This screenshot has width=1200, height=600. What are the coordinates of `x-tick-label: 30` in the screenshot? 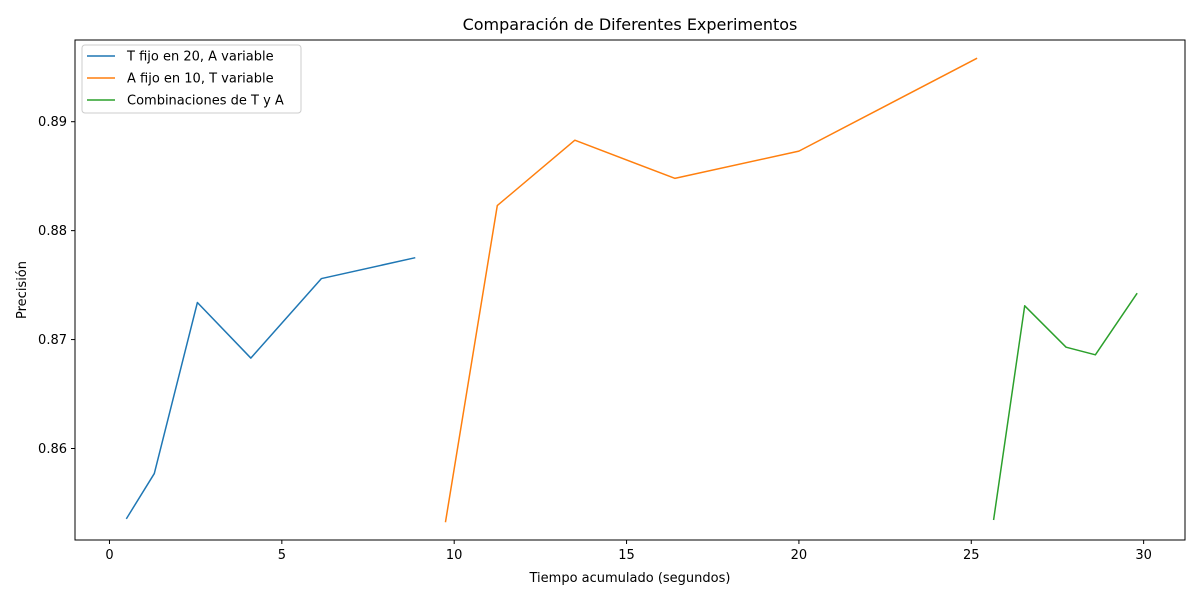 It's located at (1143, 555).